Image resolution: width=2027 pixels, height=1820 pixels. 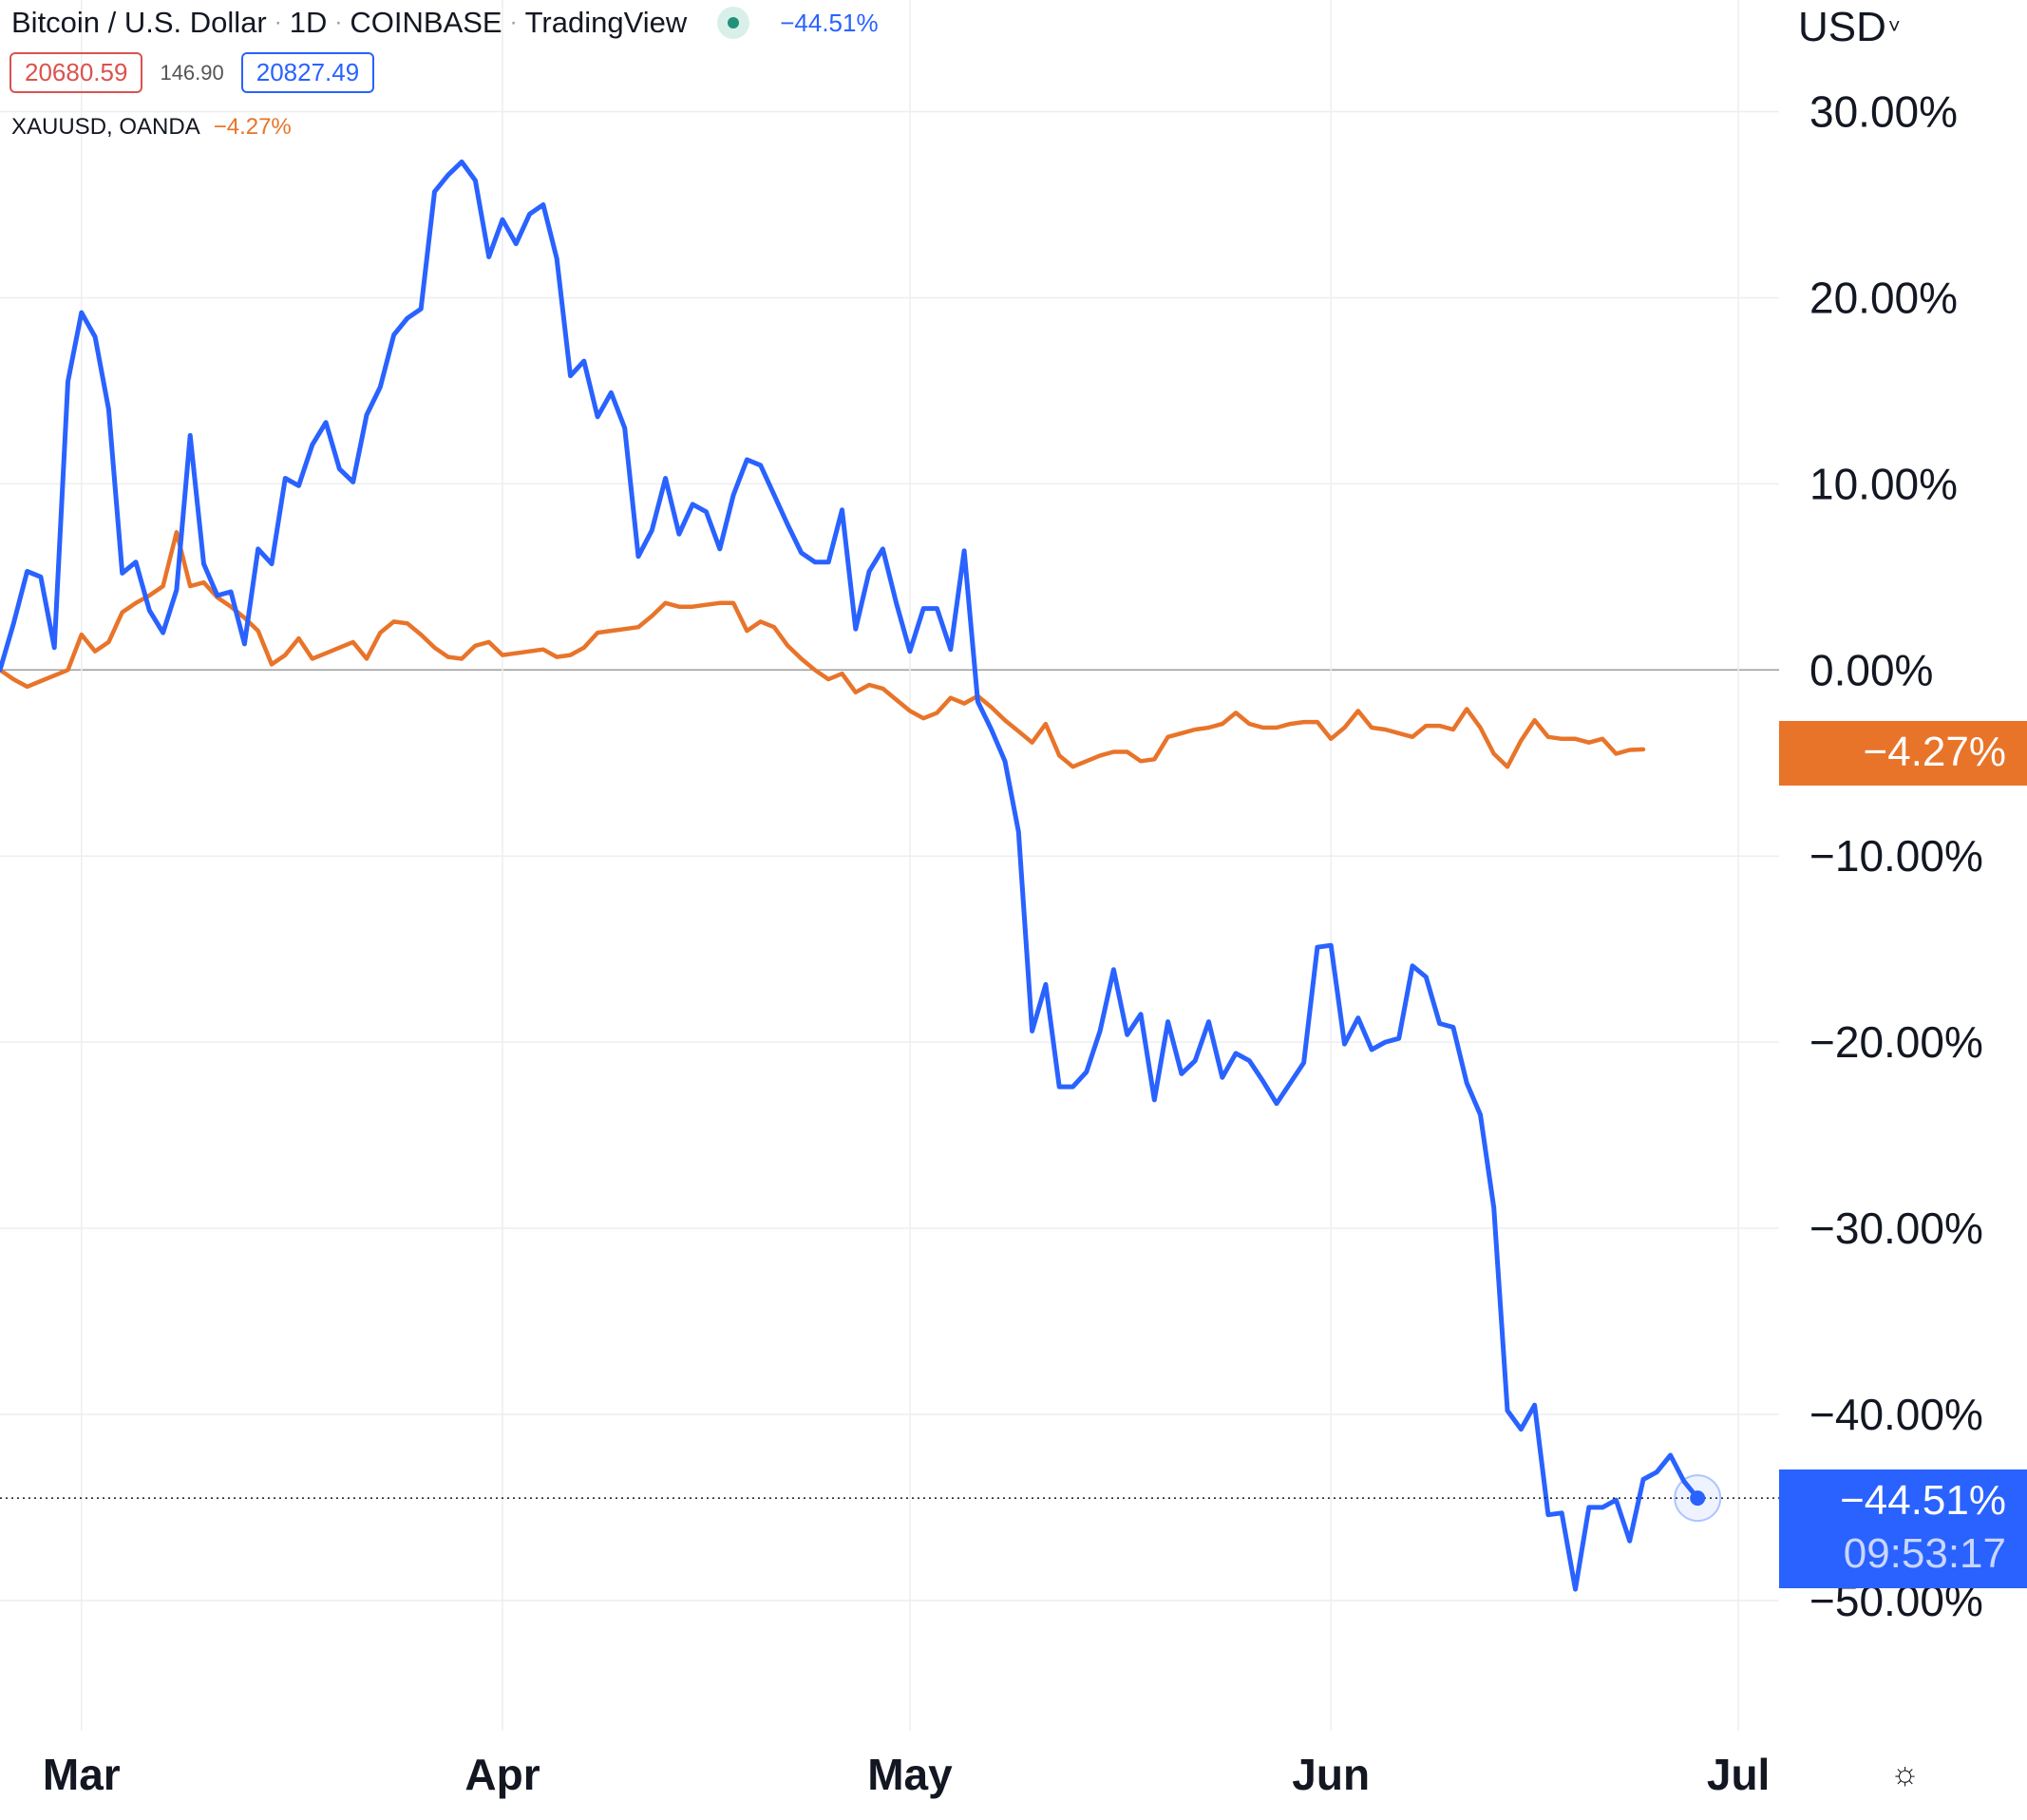 I want to click on exchange-label: COINBASE, so click(x=426, y=22).